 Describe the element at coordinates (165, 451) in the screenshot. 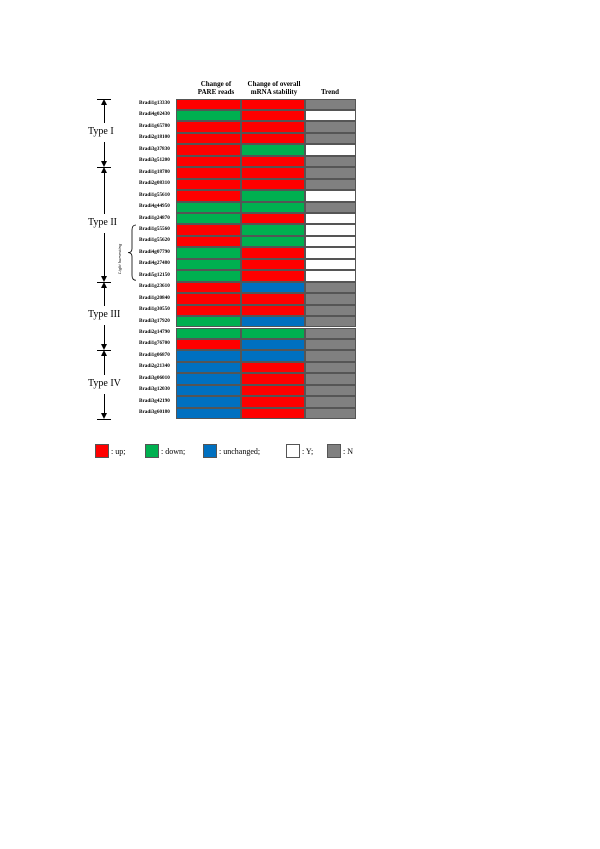

I see `legend-item-down: : down;` at that location.